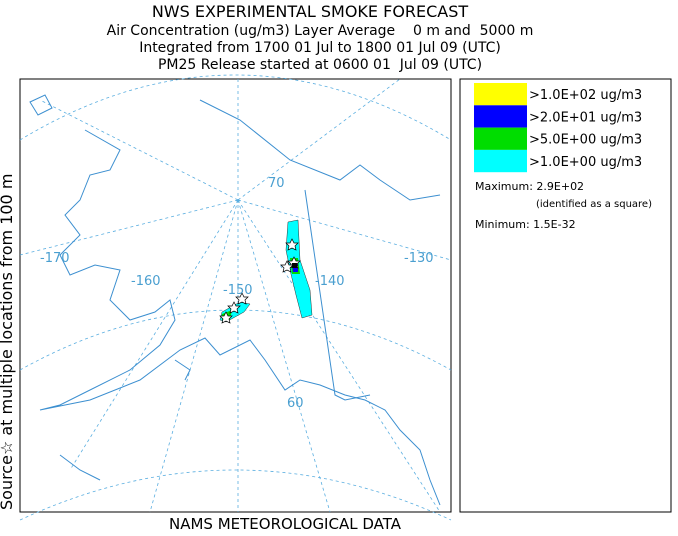 Image resolution: width=678 pixels, height=536 pixels. What do you see at coordinates (285, 523) in the screenshot?
I see `bottom-label: NAMS METEOROLOGICAL DATA` at bounding box center [285, 523].